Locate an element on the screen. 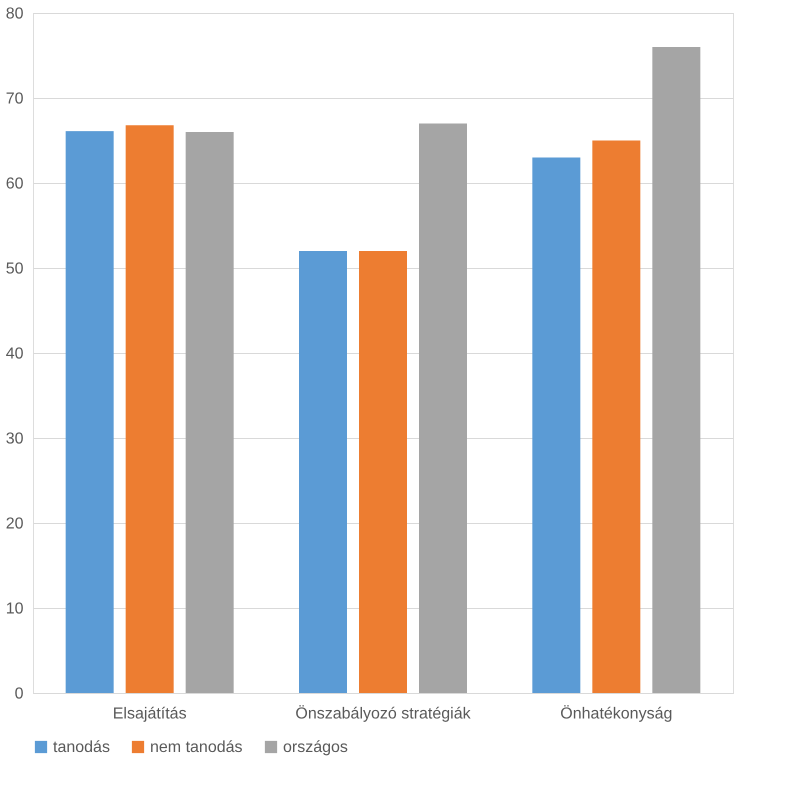 The width and height of the screenshot is (805, 795). y-tick-label: 10 is located at coordinates (15, 609).